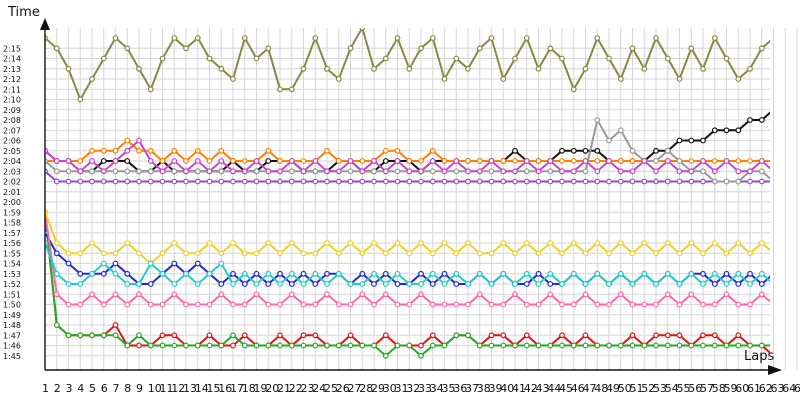  I want to click on x-tick-label: 45, so click(566, 388).